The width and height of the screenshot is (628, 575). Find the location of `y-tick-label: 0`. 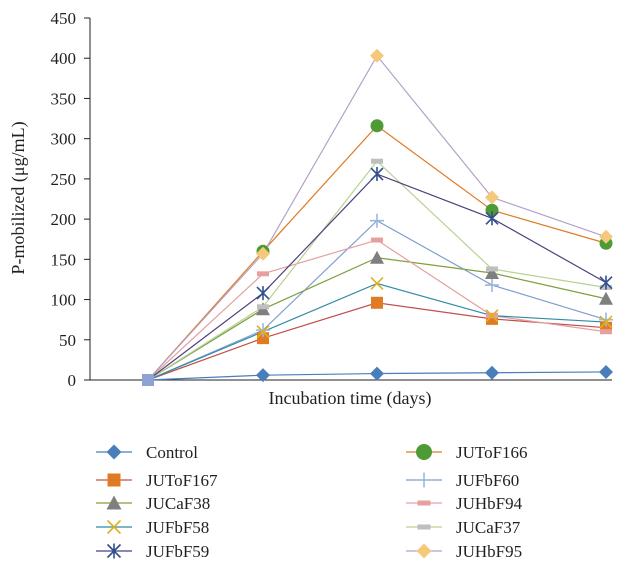

y-tick-label: 0 is located at coordinates (72, 380).